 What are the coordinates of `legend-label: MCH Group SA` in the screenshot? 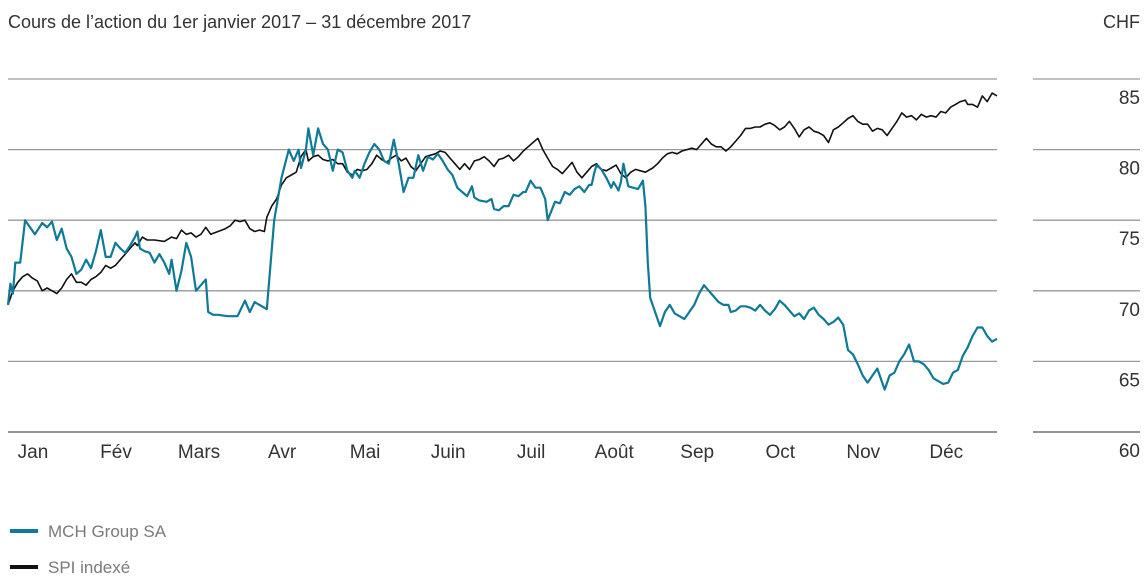 It's located at (107, 531).